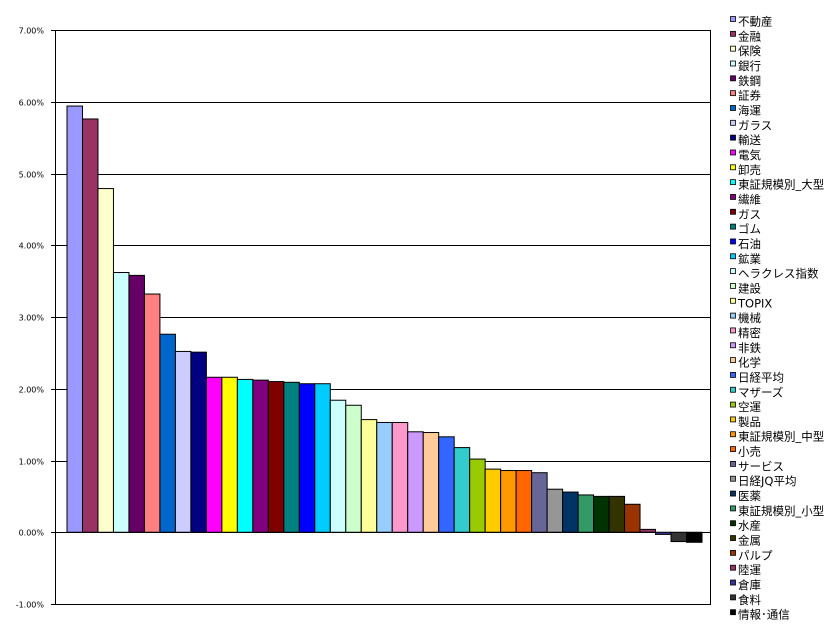 This screenshot has width=838, height=629. Describe the element at coordinates (749, 407) in the screenshot. I see `legend-label: 空運` at that location.